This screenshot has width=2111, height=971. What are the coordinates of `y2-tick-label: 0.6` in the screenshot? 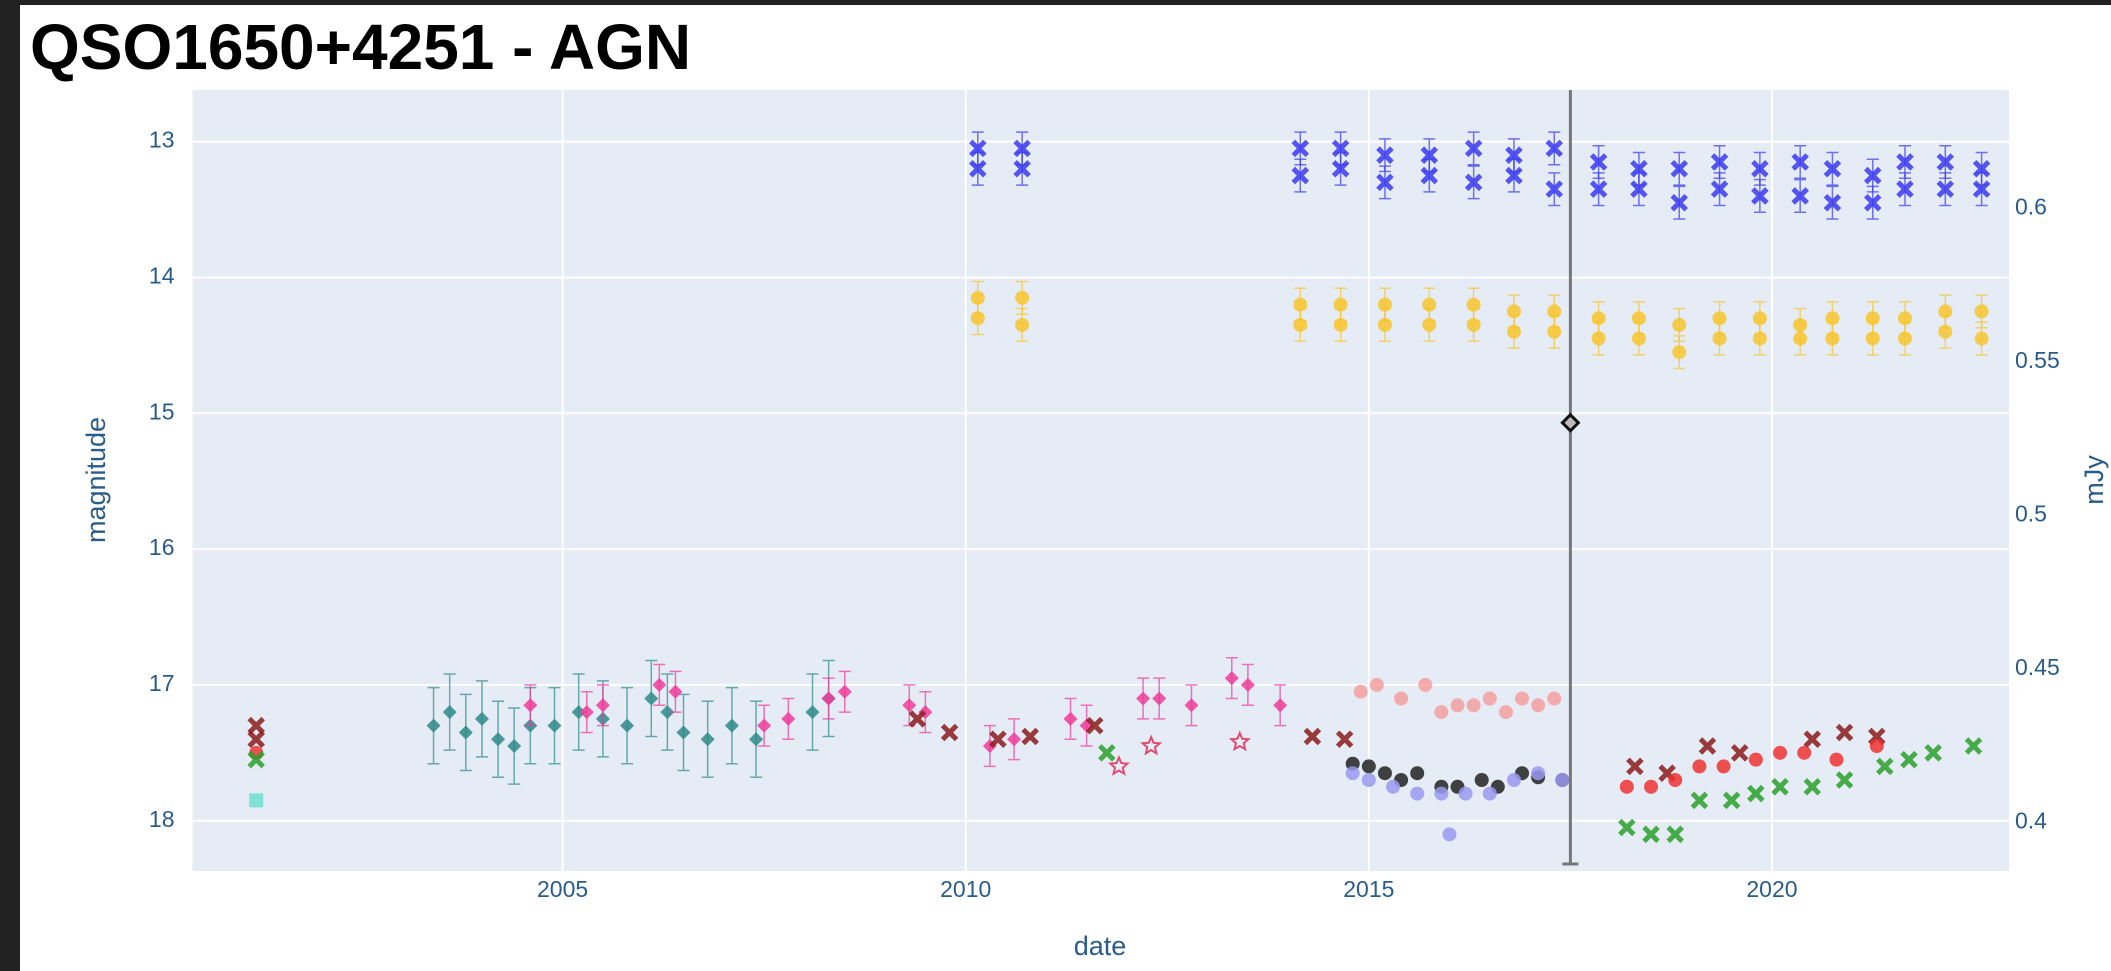 It's located at (2031, 207).